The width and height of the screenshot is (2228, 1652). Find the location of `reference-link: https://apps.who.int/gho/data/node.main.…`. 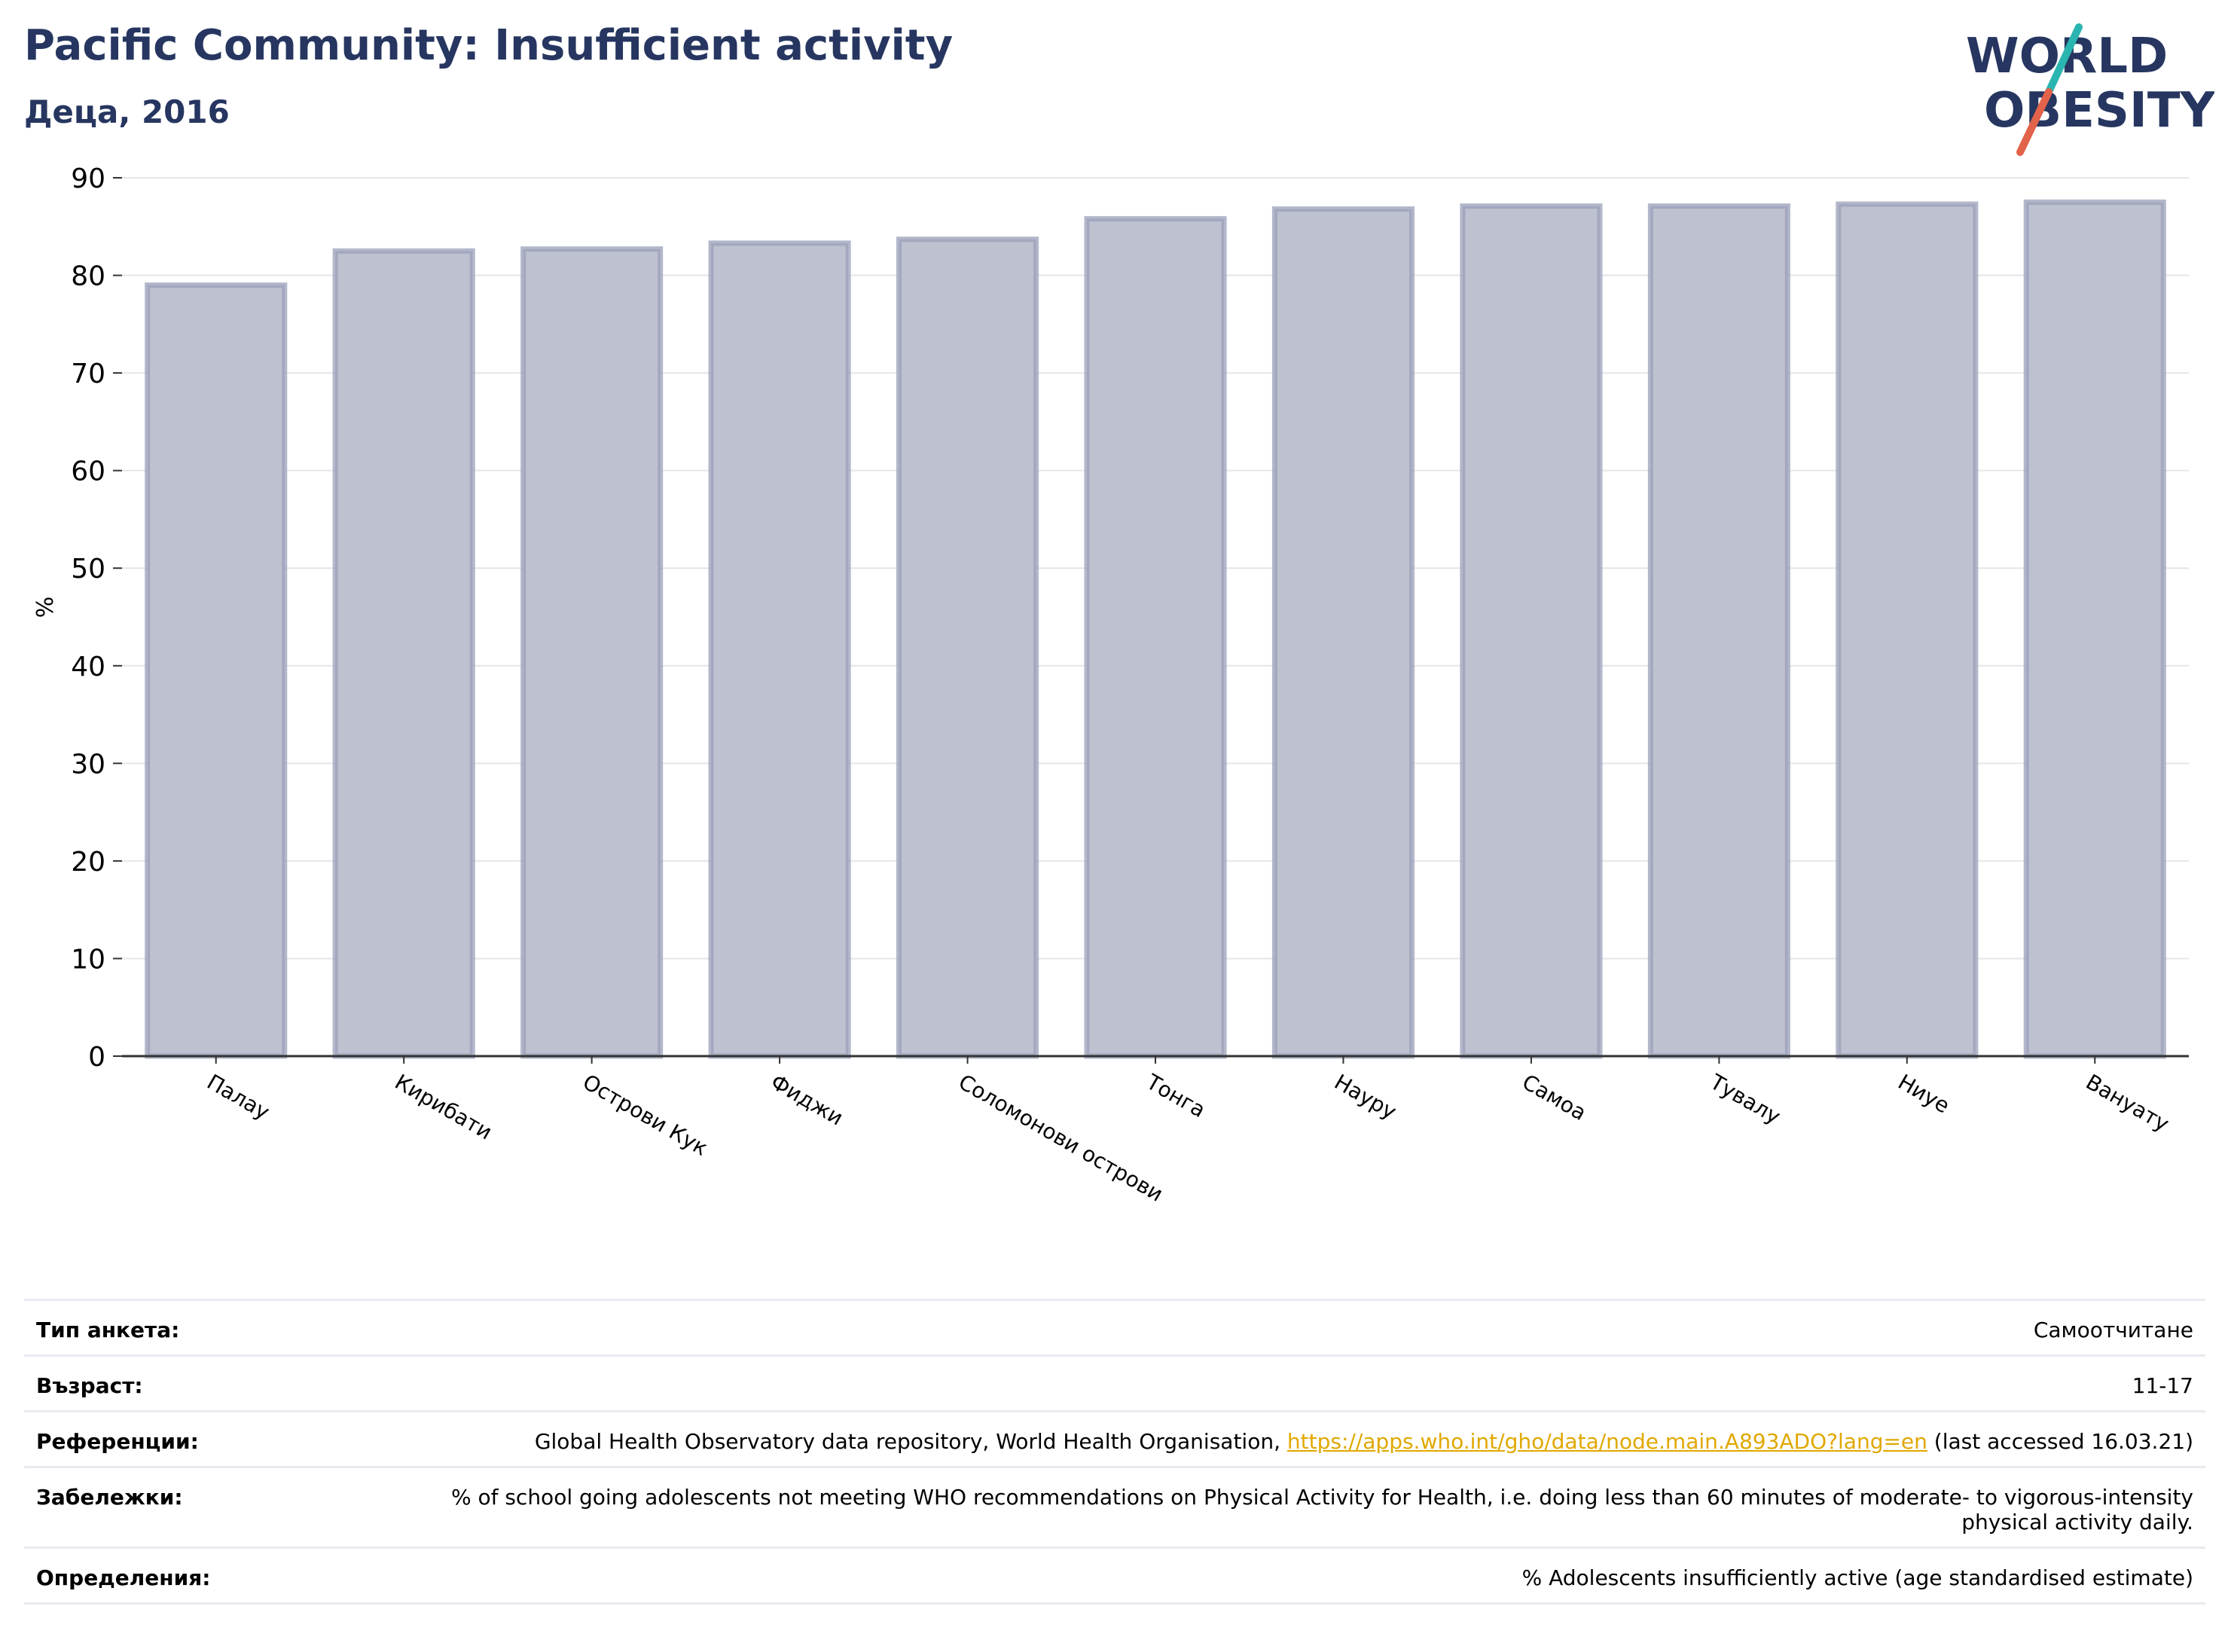

reference-link: https://apps.who.int/gho/data/node.main.… is located at coordinates (1606, 1441).